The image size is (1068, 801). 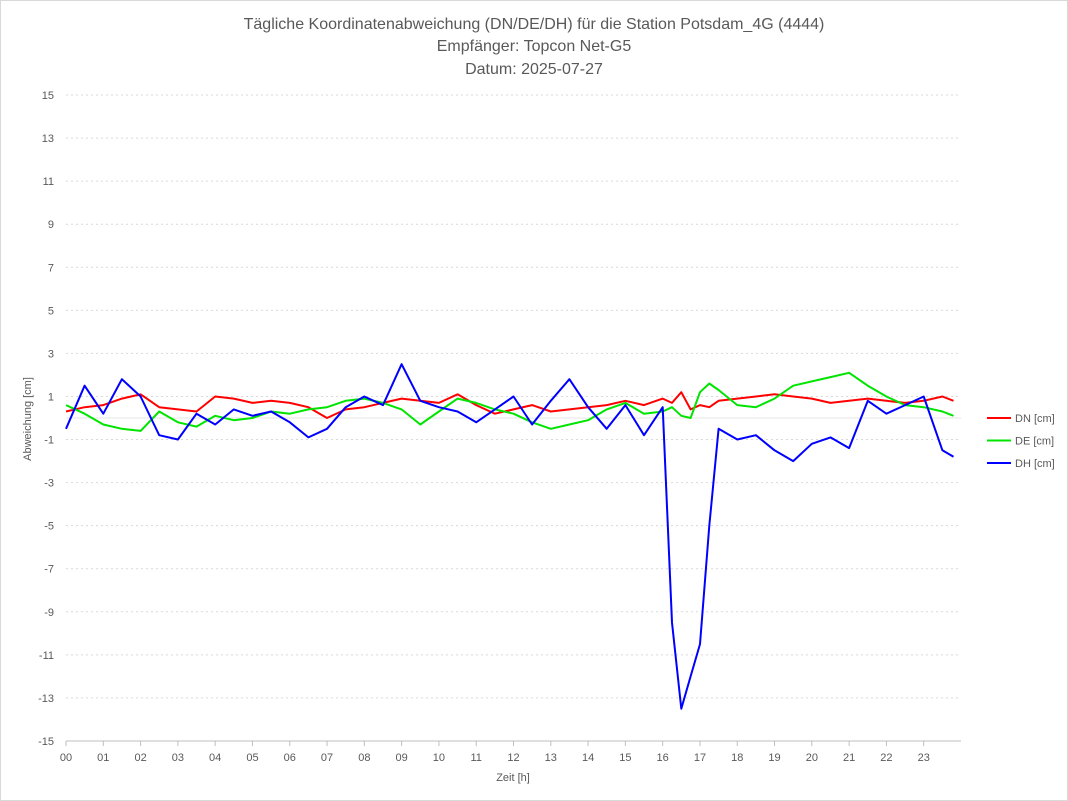 What do you see at coordinates (140, 758) in the screenshot?
I see `x-tick-label: 02` at bounding box center [140, 758].